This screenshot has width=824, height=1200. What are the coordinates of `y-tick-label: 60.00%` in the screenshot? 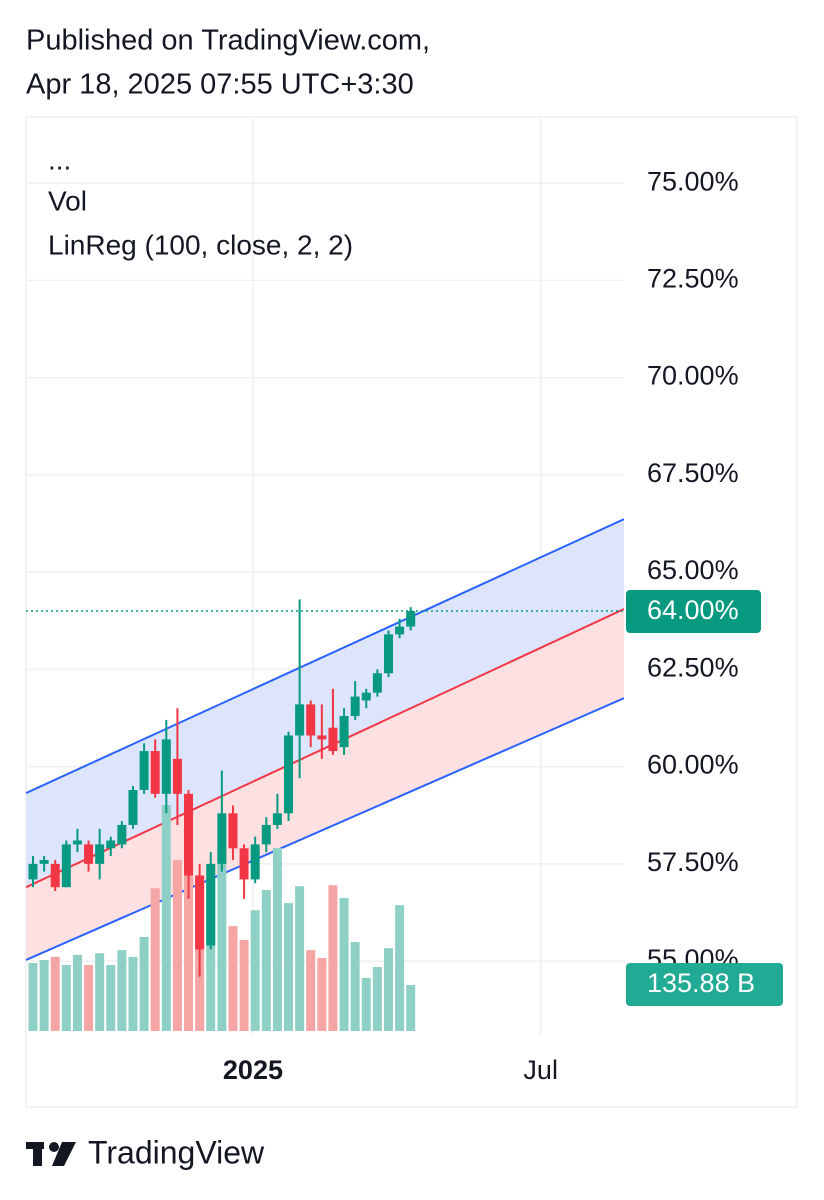 It's located at (693, 765).